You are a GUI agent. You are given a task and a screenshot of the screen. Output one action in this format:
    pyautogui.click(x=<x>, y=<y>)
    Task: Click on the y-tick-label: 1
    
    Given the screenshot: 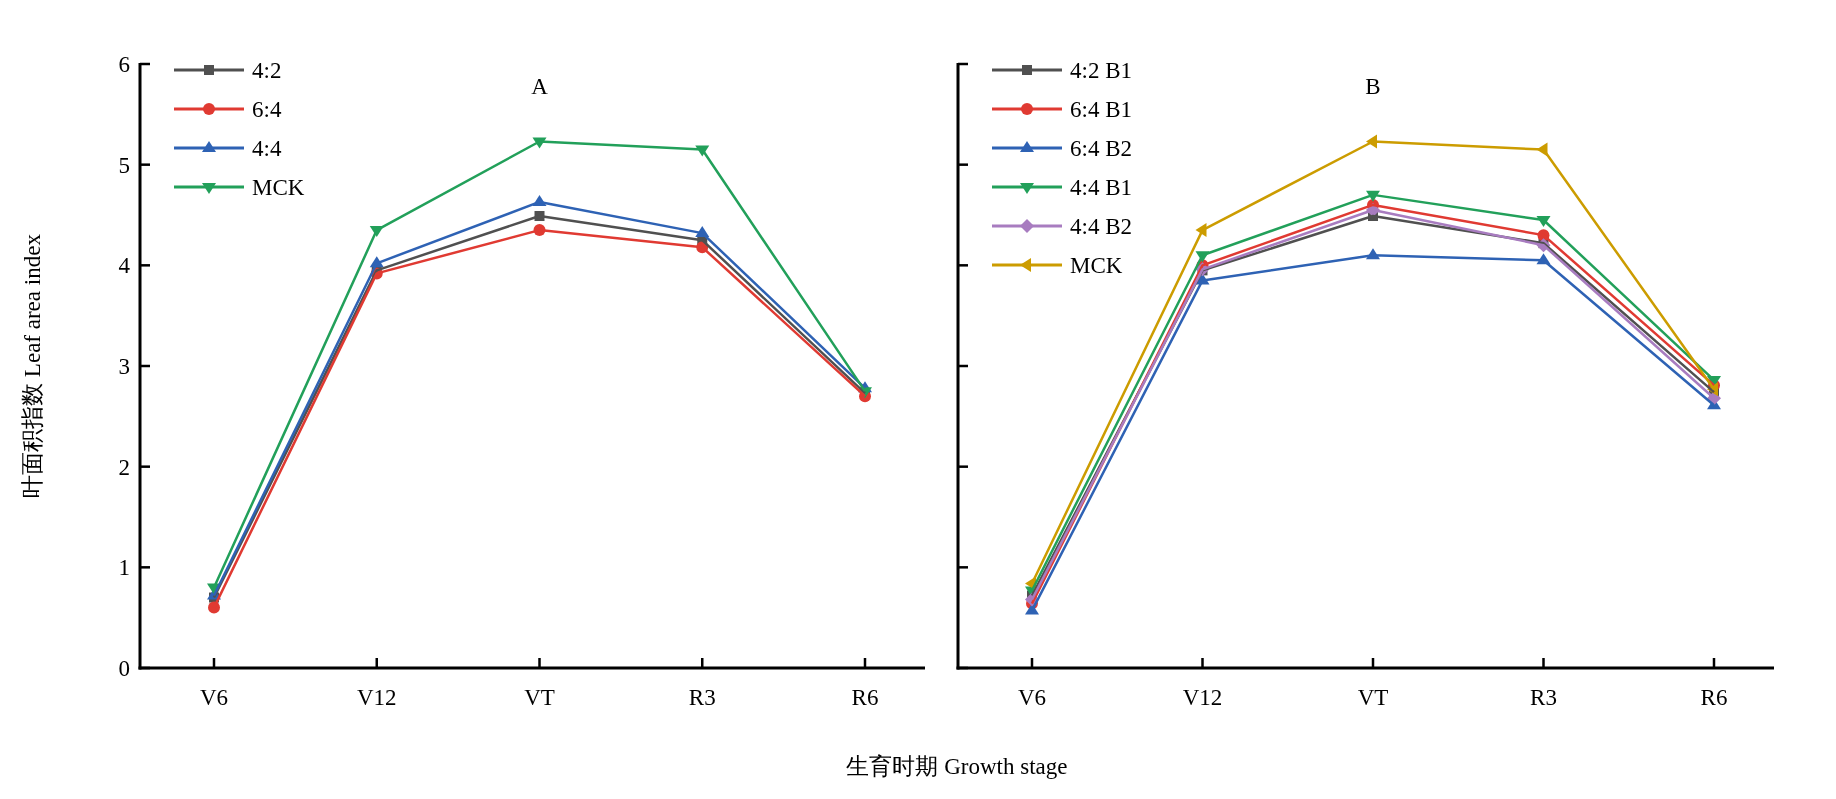 What is the action you would take?
    pyautogui.click(x=124, y=568)
    